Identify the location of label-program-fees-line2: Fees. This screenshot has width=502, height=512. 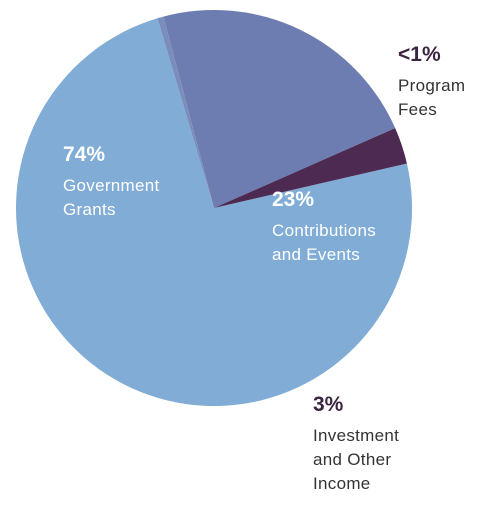
(417, 109).